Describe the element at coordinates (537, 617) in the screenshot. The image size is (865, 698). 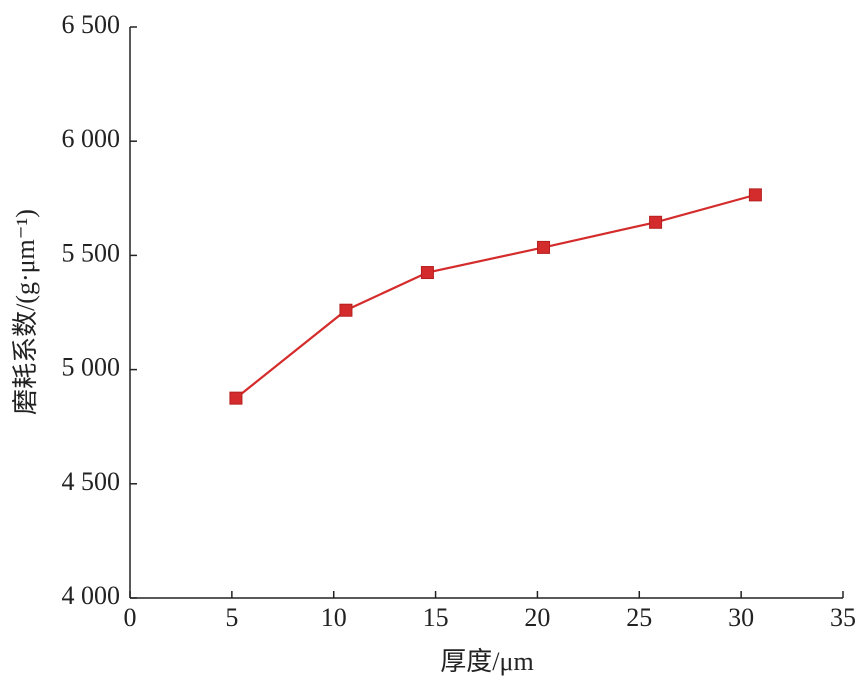
I see `x-tick-label: 20` at that location.